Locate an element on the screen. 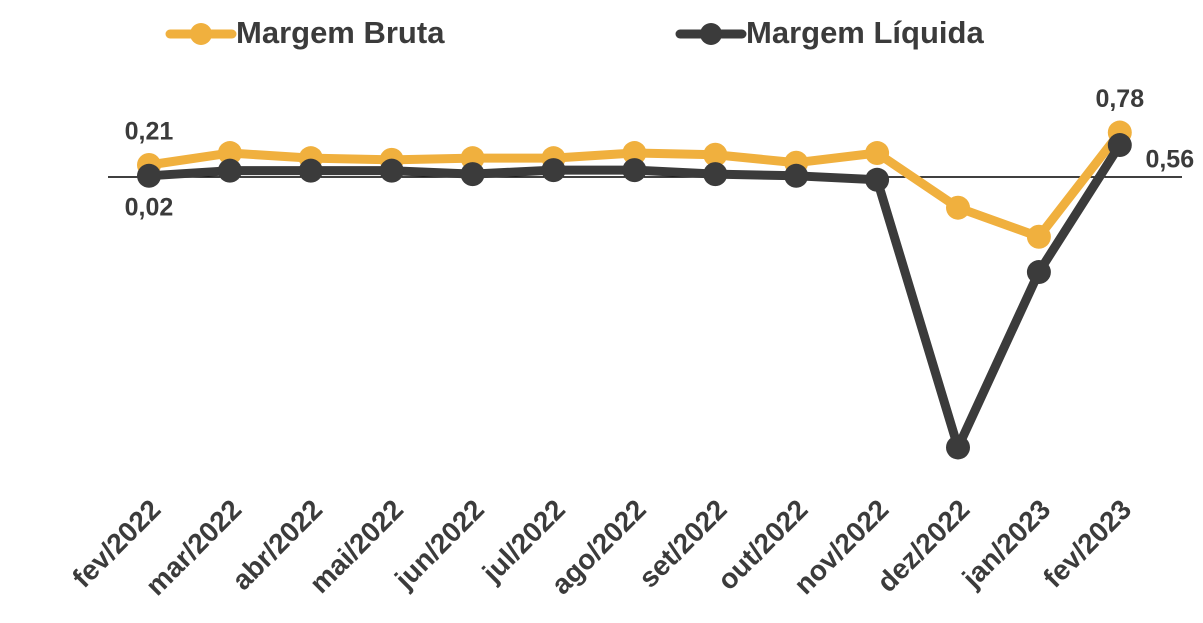  x-tick-label: fev/2023 is located at coordinates (1087, 544).